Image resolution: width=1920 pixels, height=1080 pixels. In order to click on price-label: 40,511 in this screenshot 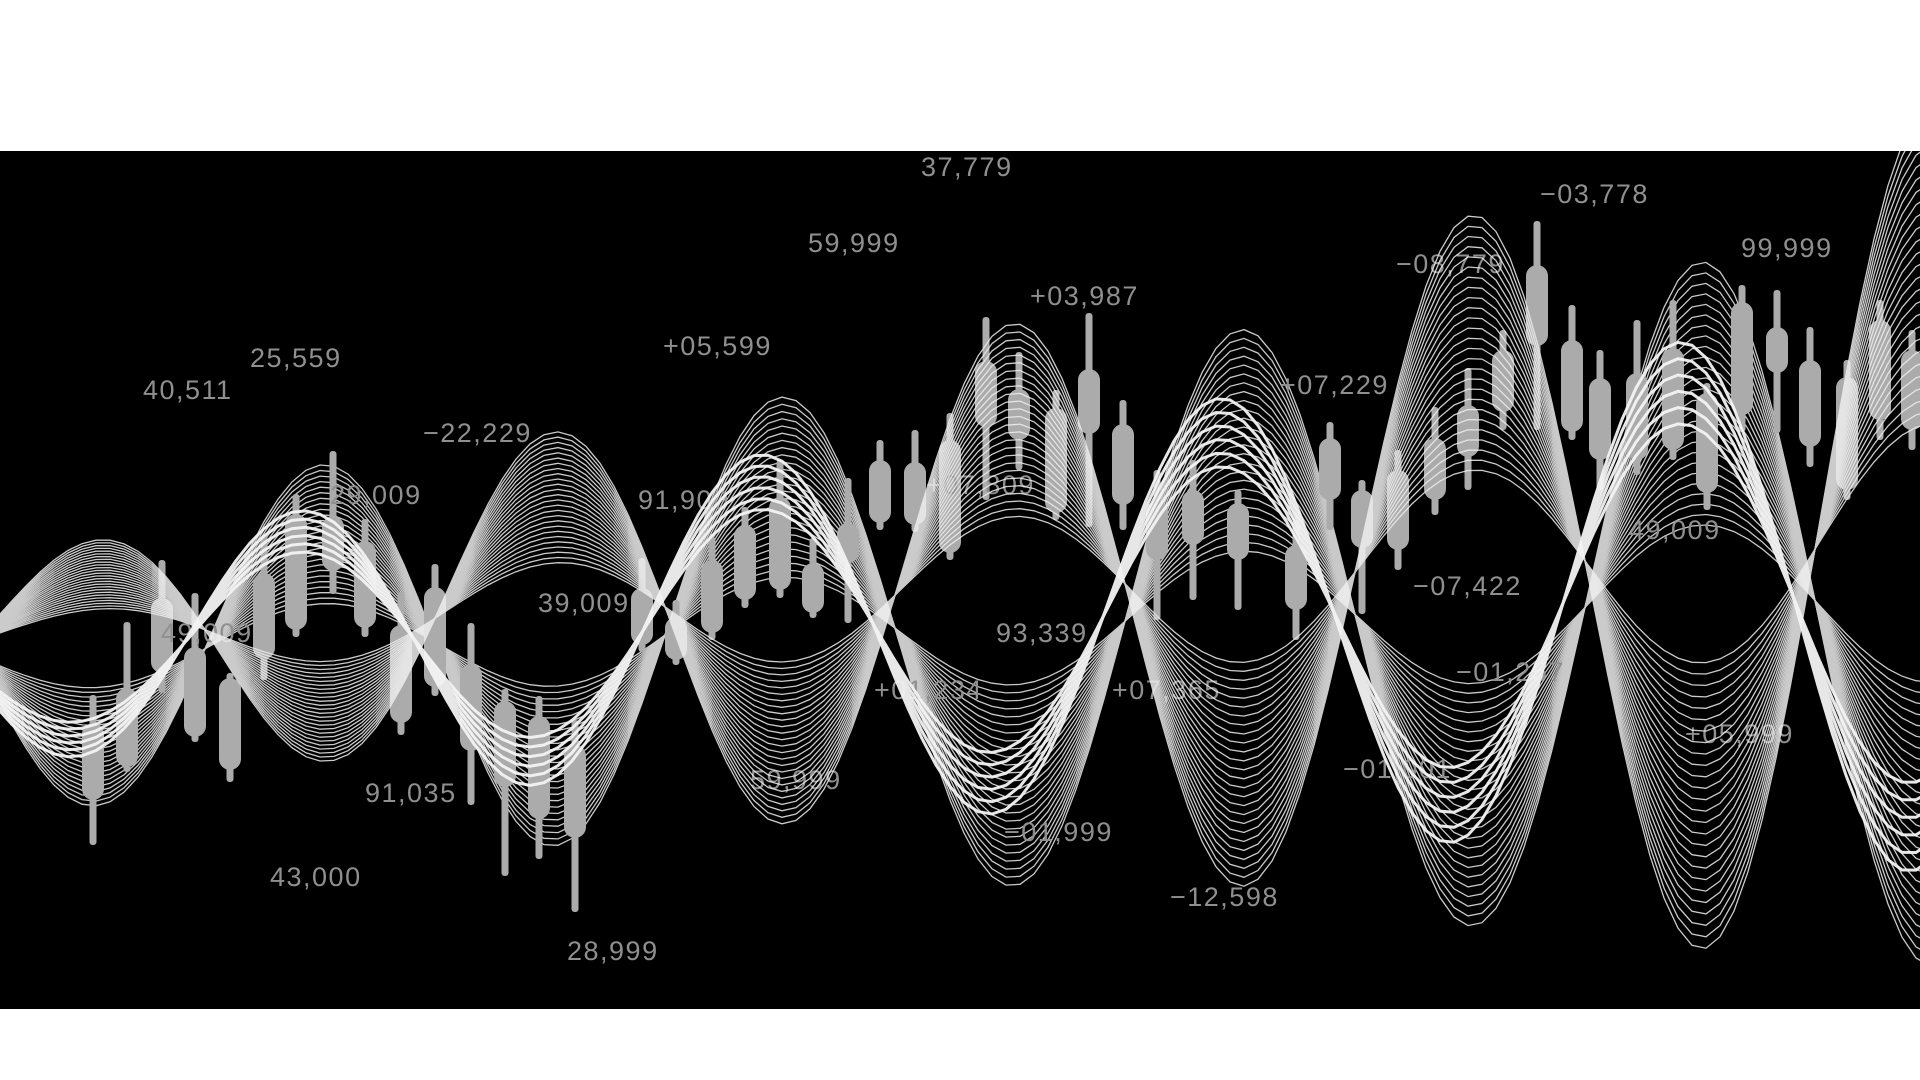, I will do `click(188, 390)`.